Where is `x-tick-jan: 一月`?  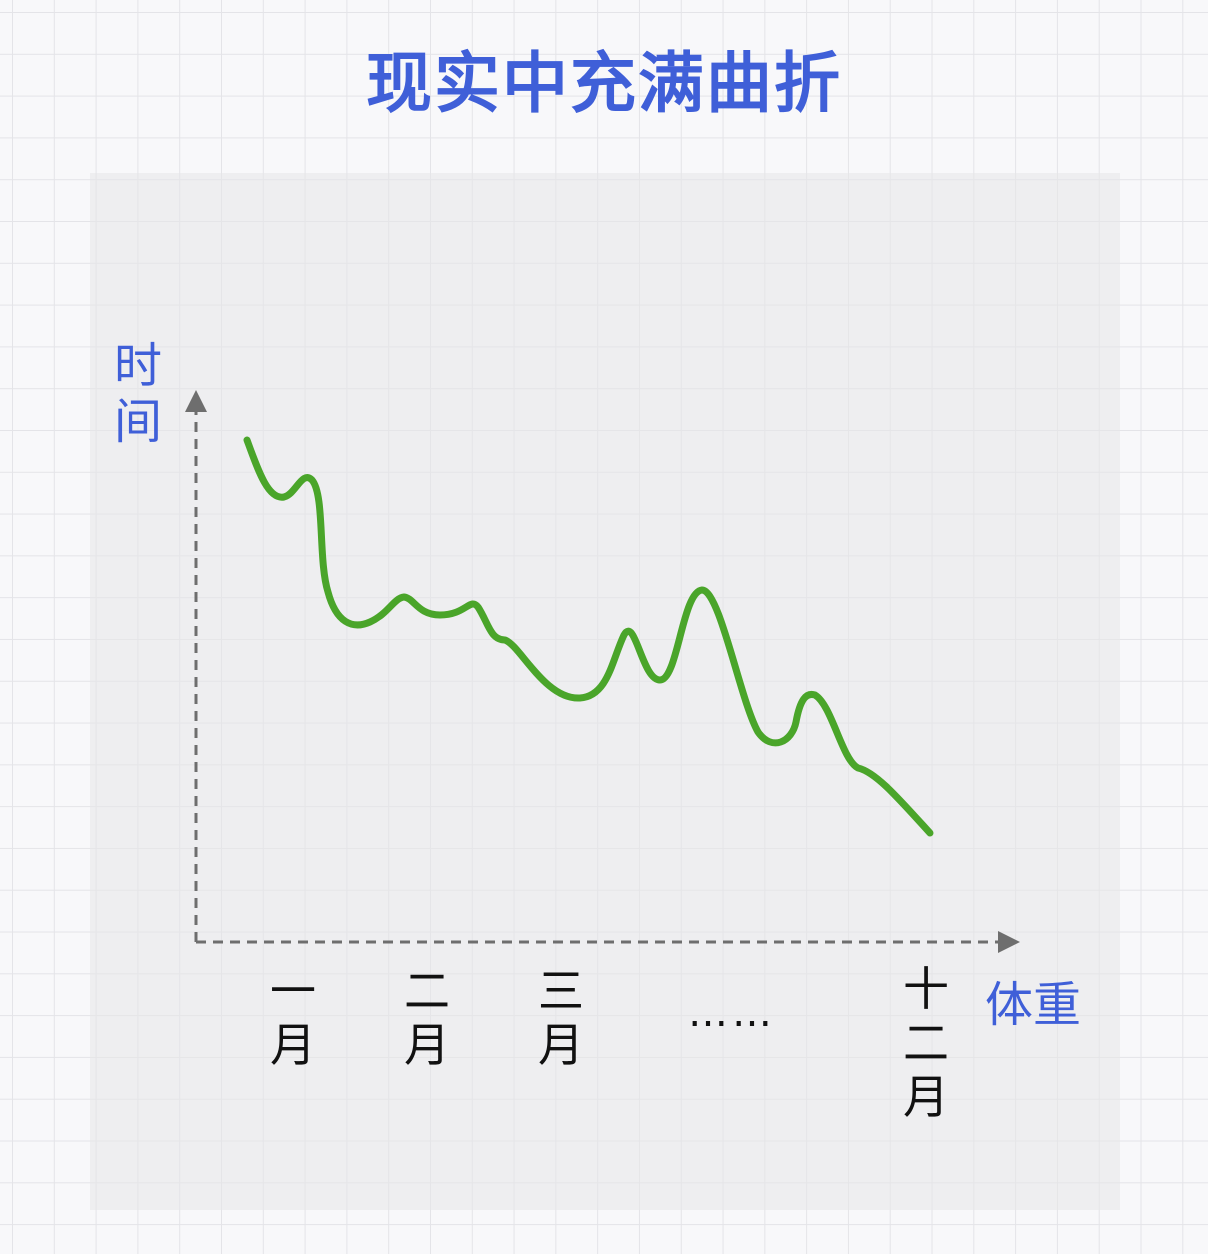 x-tick-jan: 一月 is located at coordinates (293, 1018).